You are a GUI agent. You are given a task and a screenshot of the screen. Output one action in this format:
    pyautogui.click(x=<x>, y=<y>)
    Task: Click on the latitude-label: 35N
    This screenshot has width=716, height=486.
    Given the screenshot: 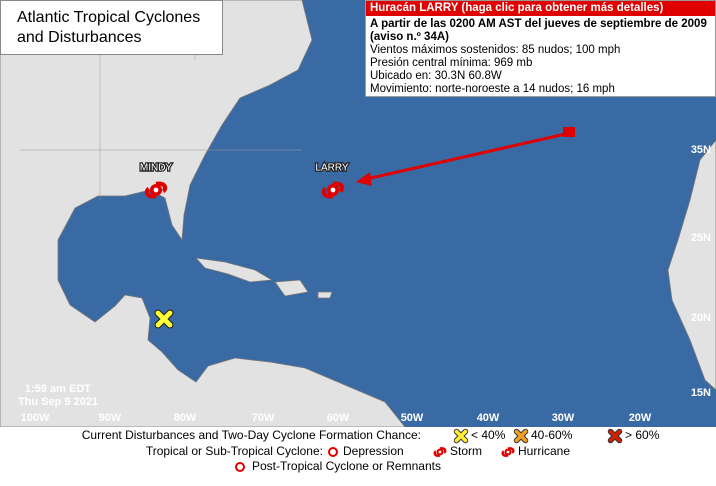 What is the action you would take?
    pyautogui.click(x=701, y=150)
    